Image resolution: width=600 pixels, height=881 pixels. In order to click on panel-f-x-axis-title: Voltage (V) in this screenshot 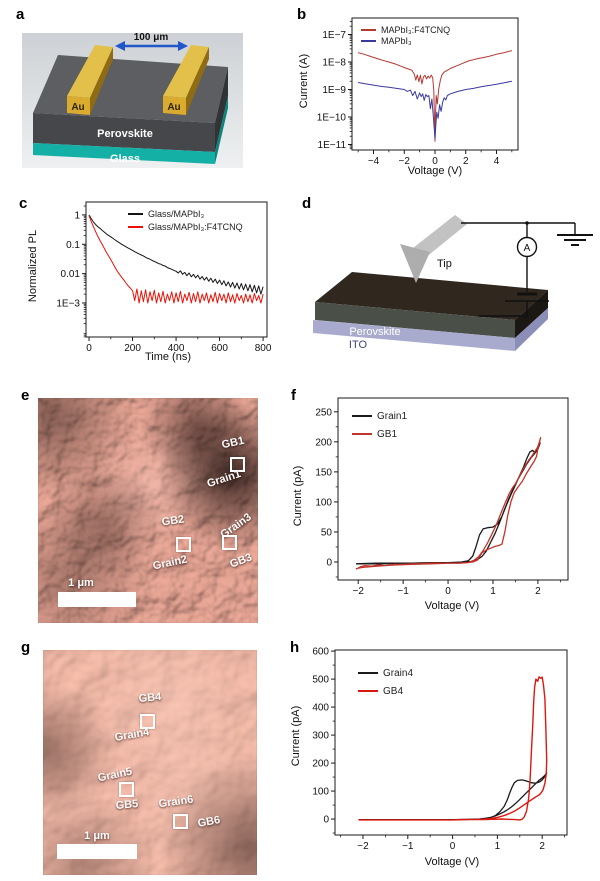, I will do `click(452, 606)`.